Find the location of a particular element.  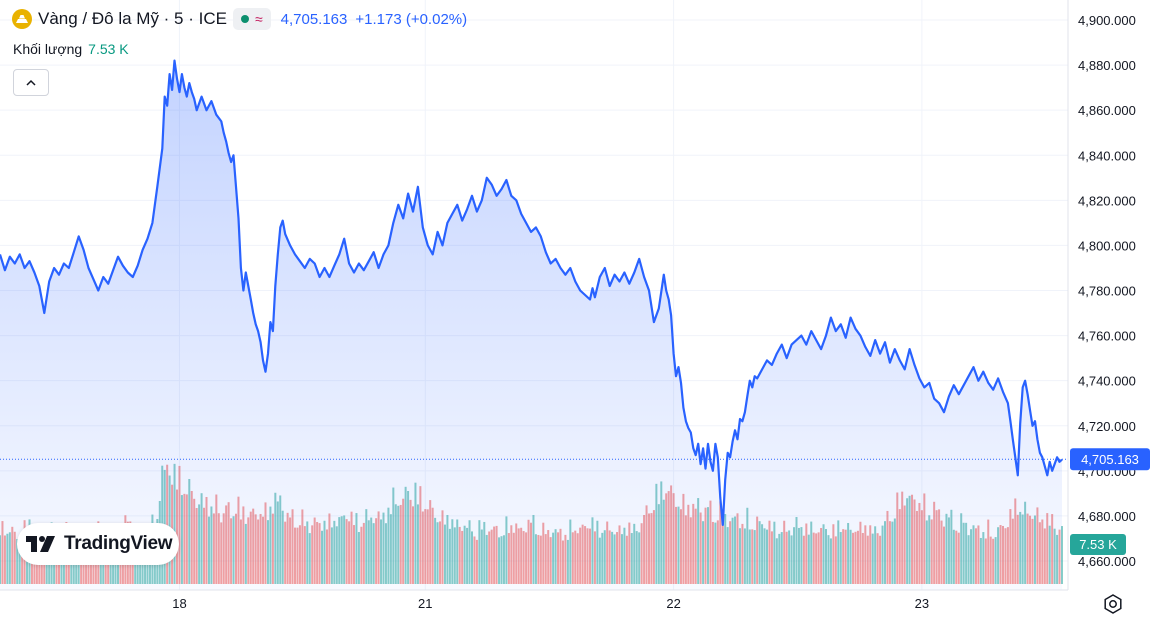

collapse-legend-button is located at coordinates (31, 82).